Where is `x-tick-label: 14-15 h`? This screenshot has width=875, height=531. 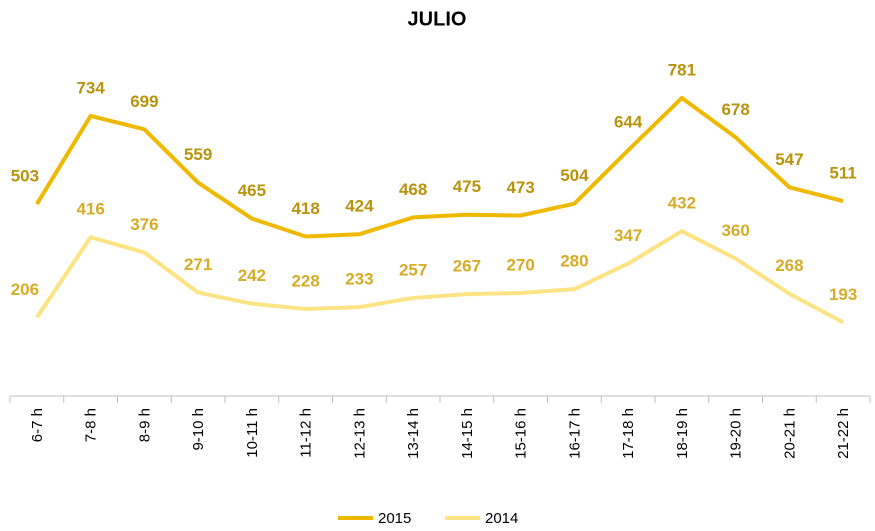 x-tick-label: 14-15 h is located at coordinates (467, 433).